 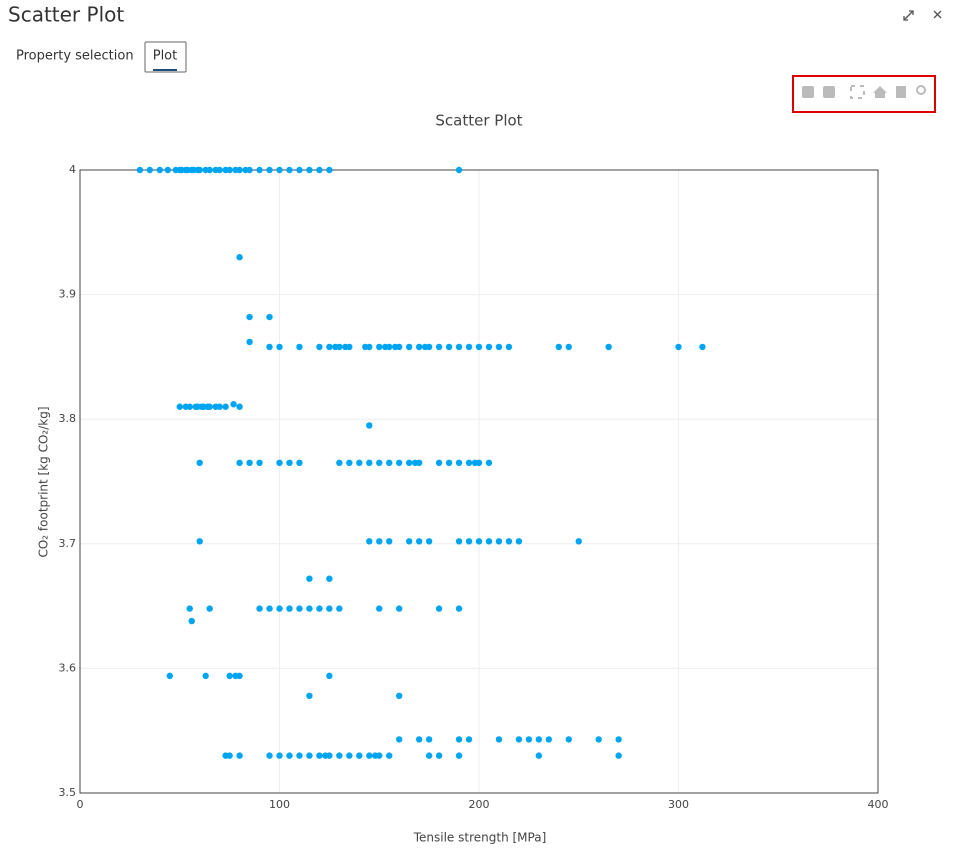 I want to click on autoscale-button, so click(x=857, y=92).